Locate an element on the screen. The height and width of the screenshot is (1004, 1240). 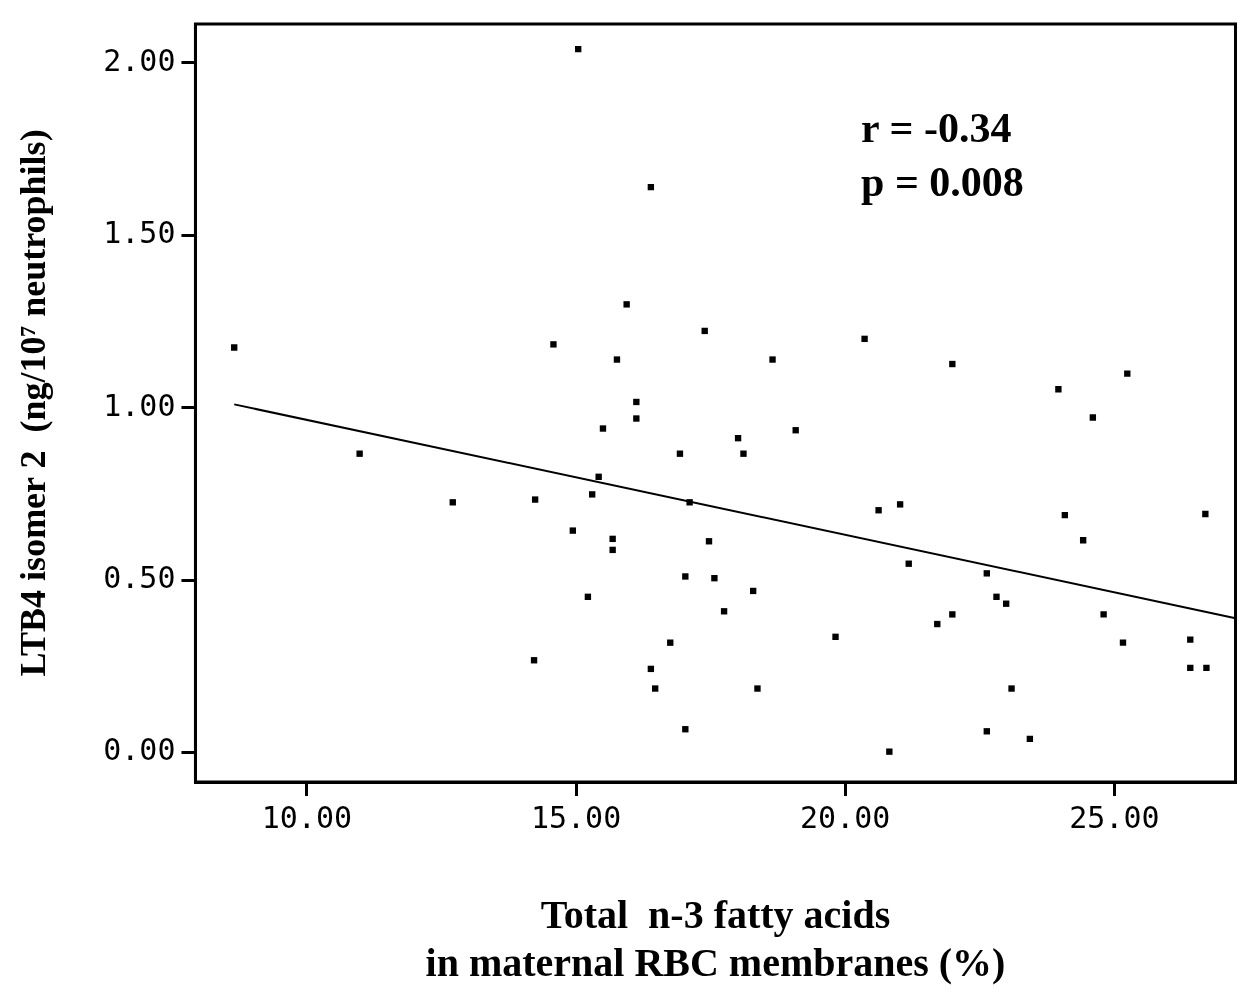
y-tick-label: 2.00 is located at coordinates (139, 60).